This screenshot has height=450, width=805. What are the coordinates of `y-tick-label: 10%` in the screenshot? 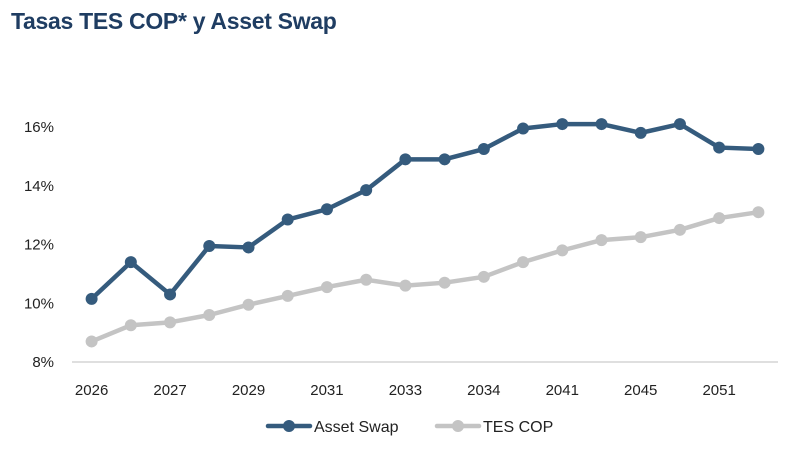 It's located at (39, 303).